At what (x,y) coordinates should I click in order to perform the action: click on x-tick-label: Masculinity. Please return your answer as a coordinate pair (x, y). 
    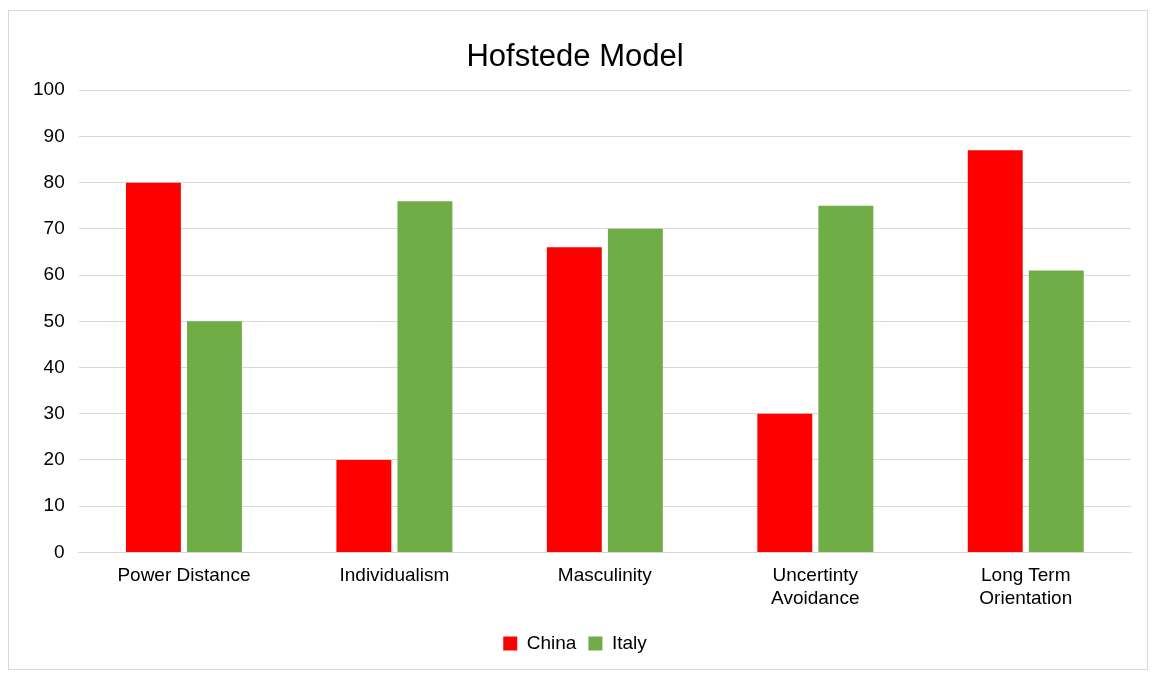
    Looking at the image, I should click on (605, 575).